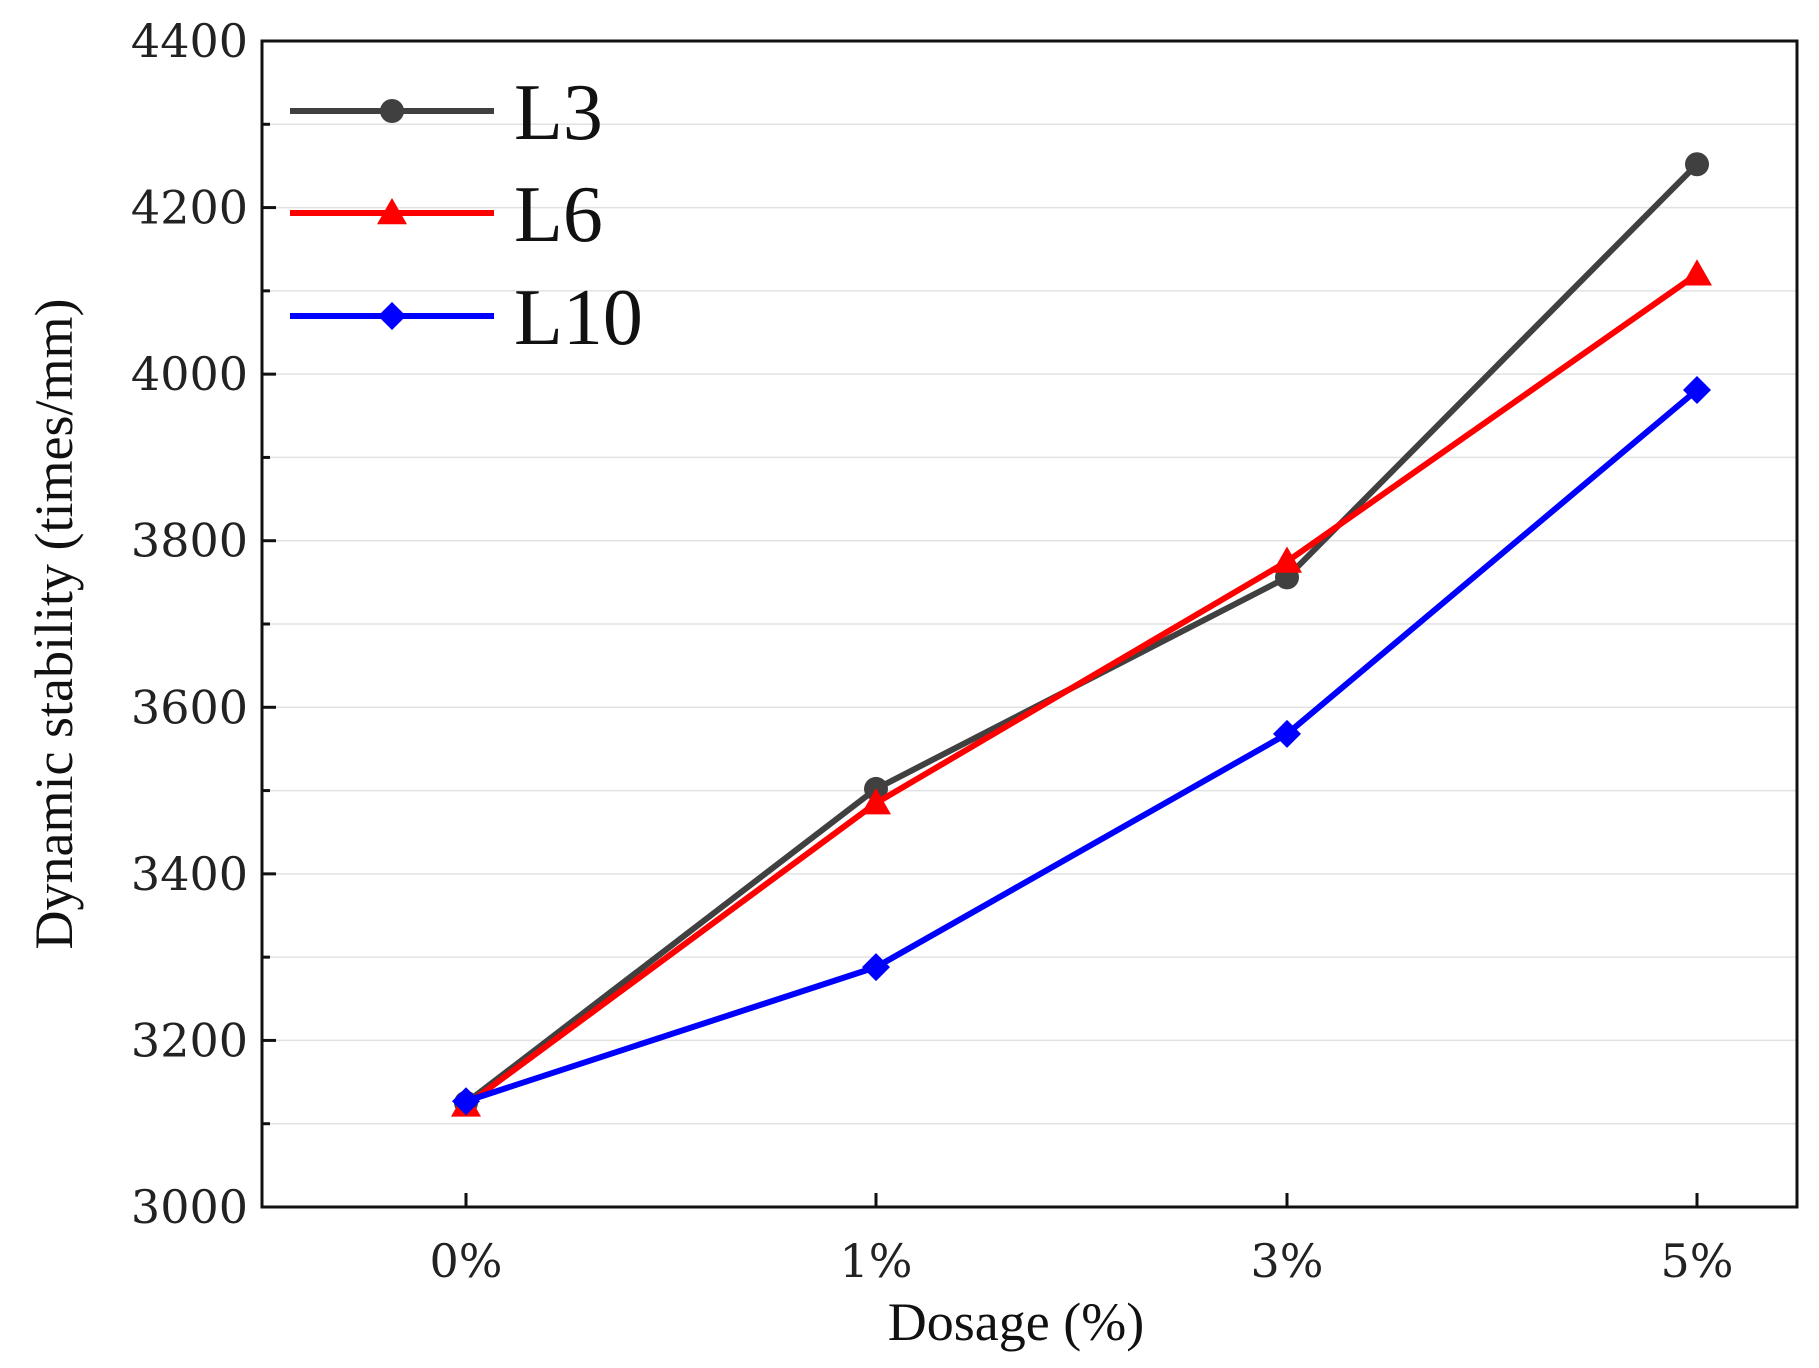  What do you see at coordinates (1287, 1261) in the screenshot?
I see `x-tick-label: 3%` at bounding box center [1287, 1261].